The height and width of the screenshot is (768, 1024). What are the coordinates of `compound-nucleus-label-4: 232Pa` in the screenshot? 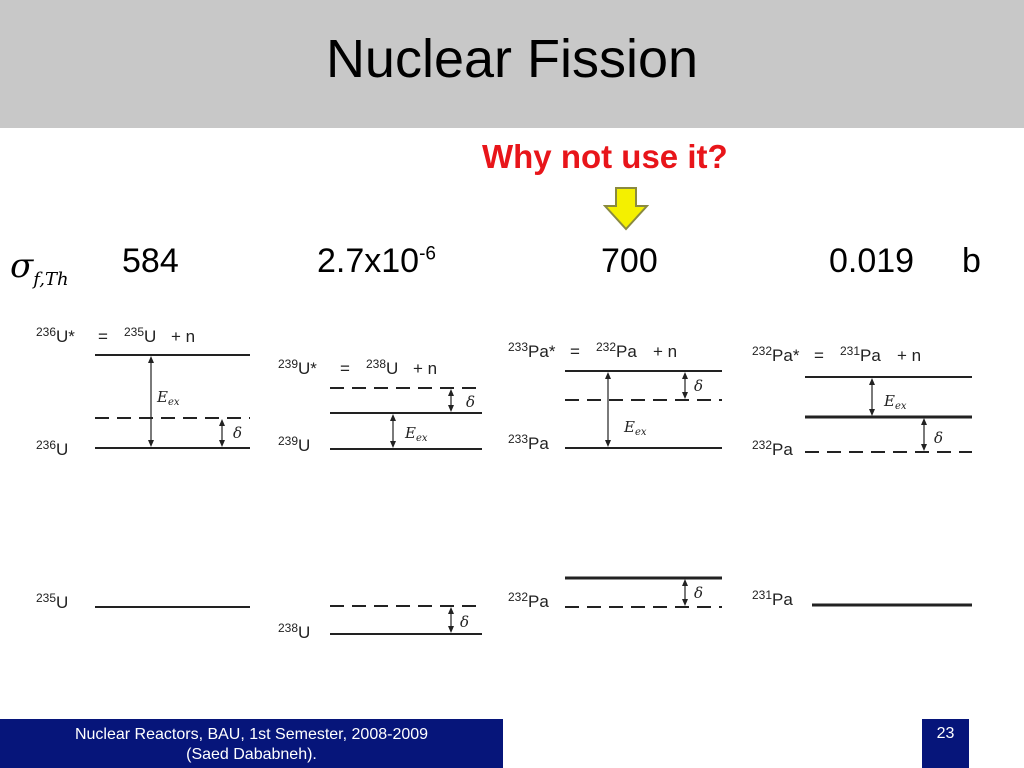 It's located at (772, 448).